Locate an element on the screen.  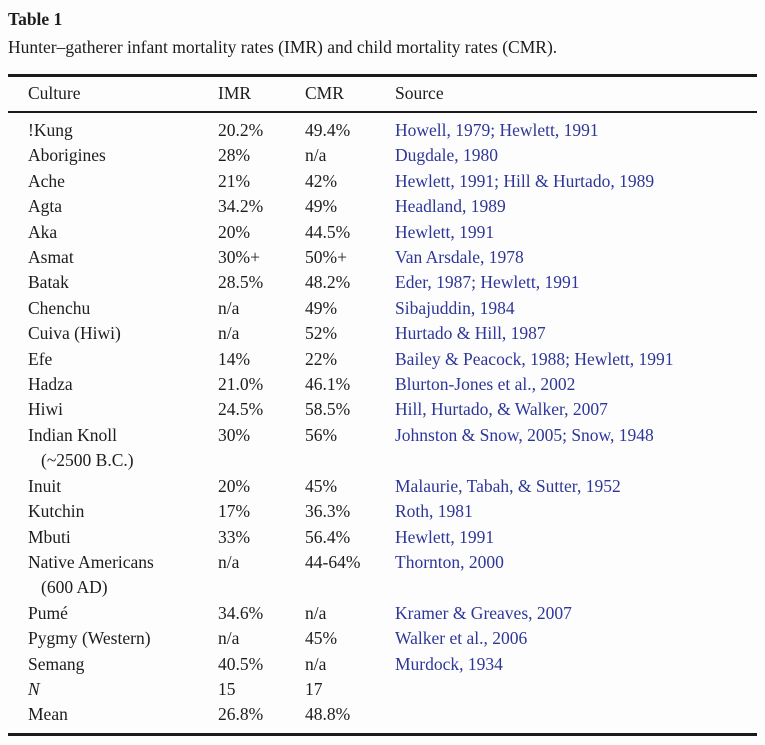
citation-link: Sibajuddin, 1984 is located at coordinates (455, 307).